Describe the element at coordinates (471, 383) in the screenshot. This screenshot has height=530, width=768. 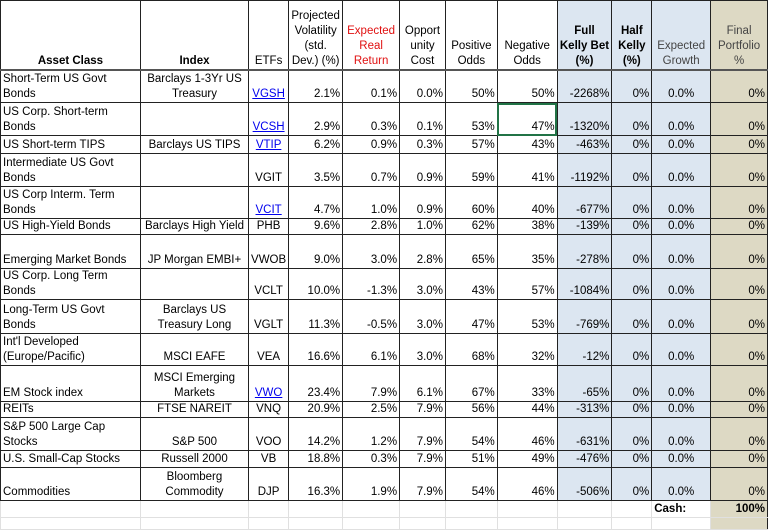
I see `cell-positive-odds: 67%` at that location.